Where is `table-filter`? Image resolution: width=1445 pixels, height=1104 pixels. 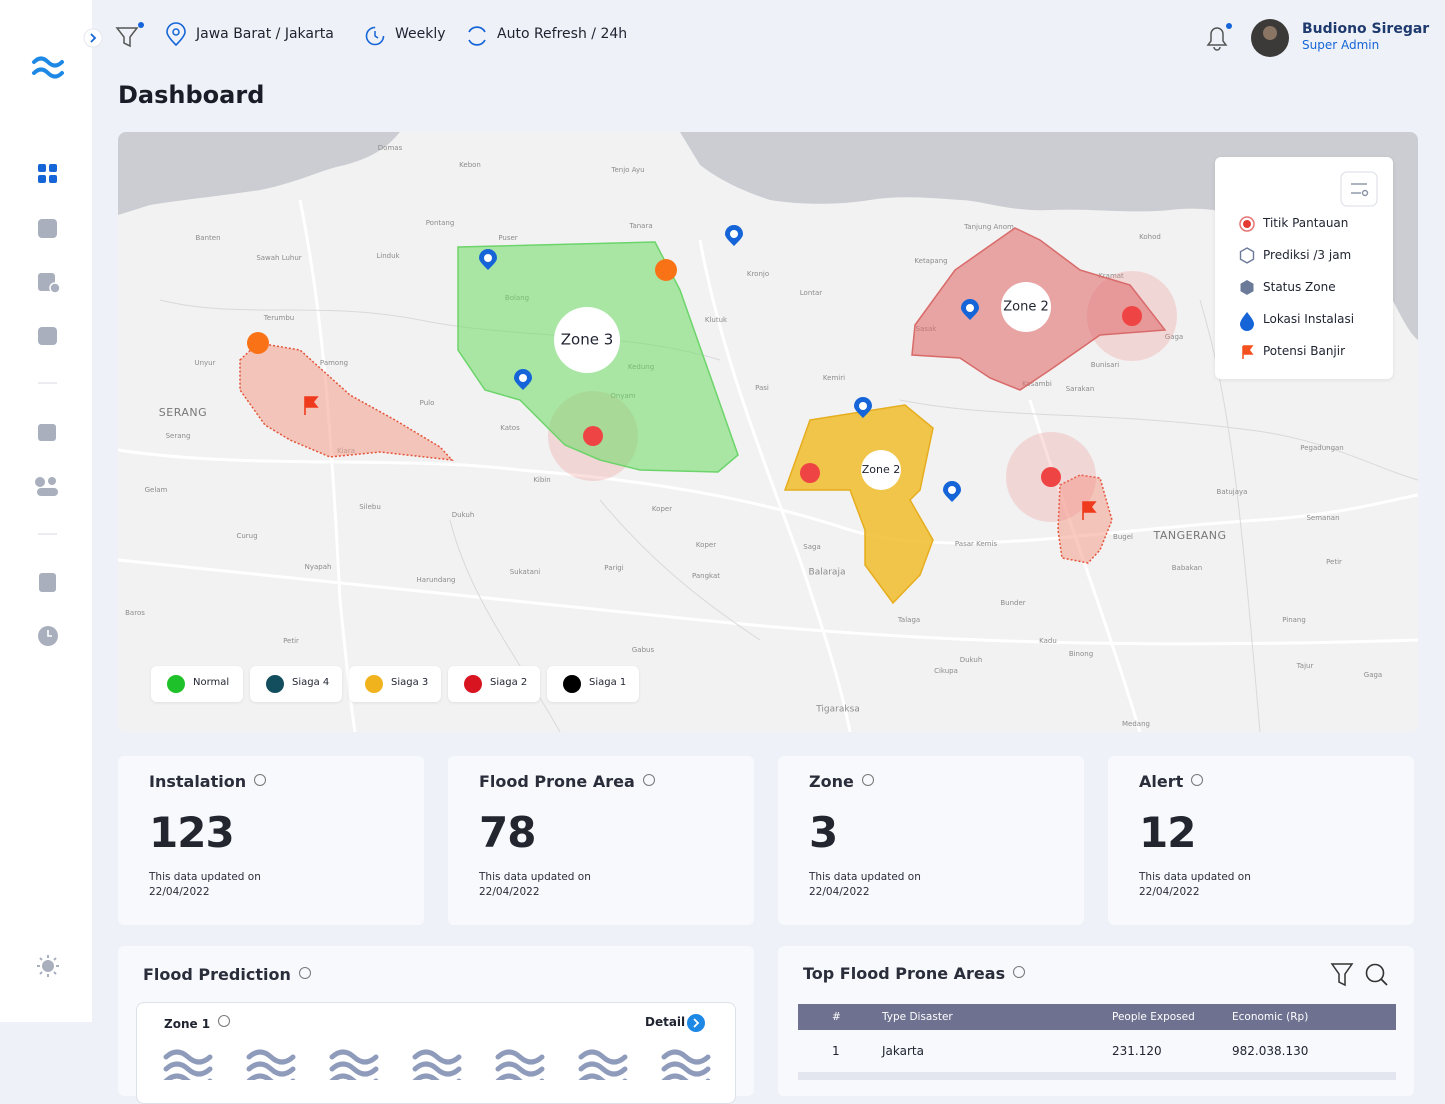
table-filter is located at coordinates (1342, 975).